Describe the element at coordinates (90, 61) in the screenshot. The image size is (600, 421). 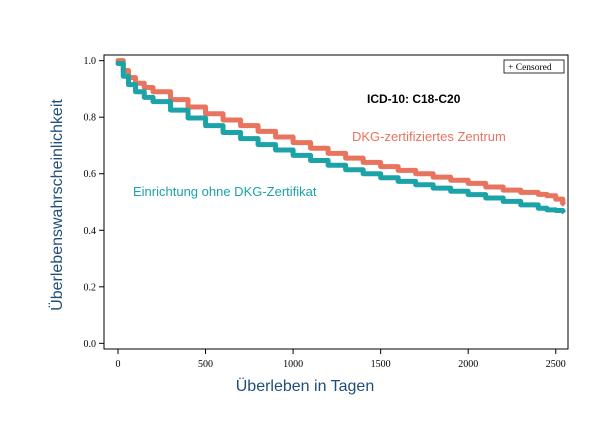
I see `y-tick-label: 1.0` at that location.